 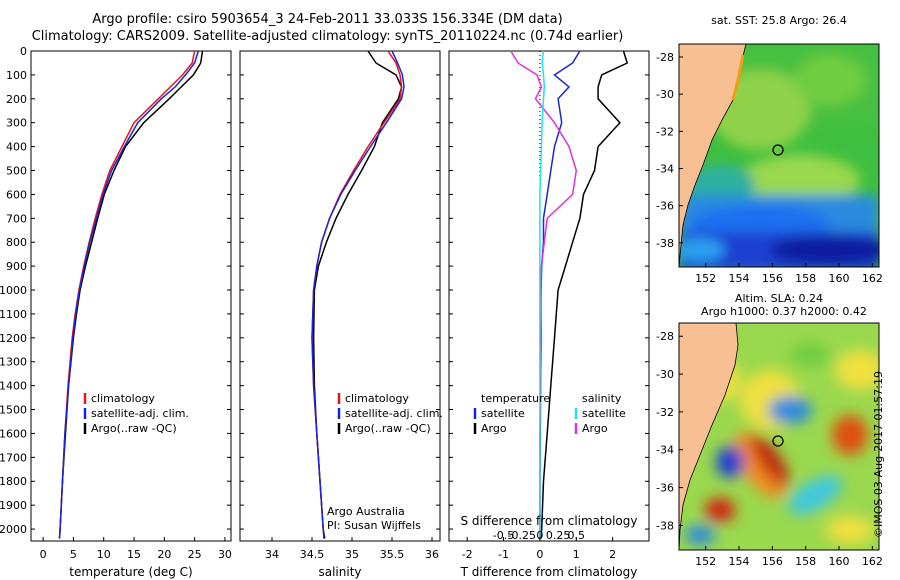 What do you see at coordinates (665, 525) in the screenshot?
I see `sla-map-ytick-label: -38` at bounding box center [665, 525].